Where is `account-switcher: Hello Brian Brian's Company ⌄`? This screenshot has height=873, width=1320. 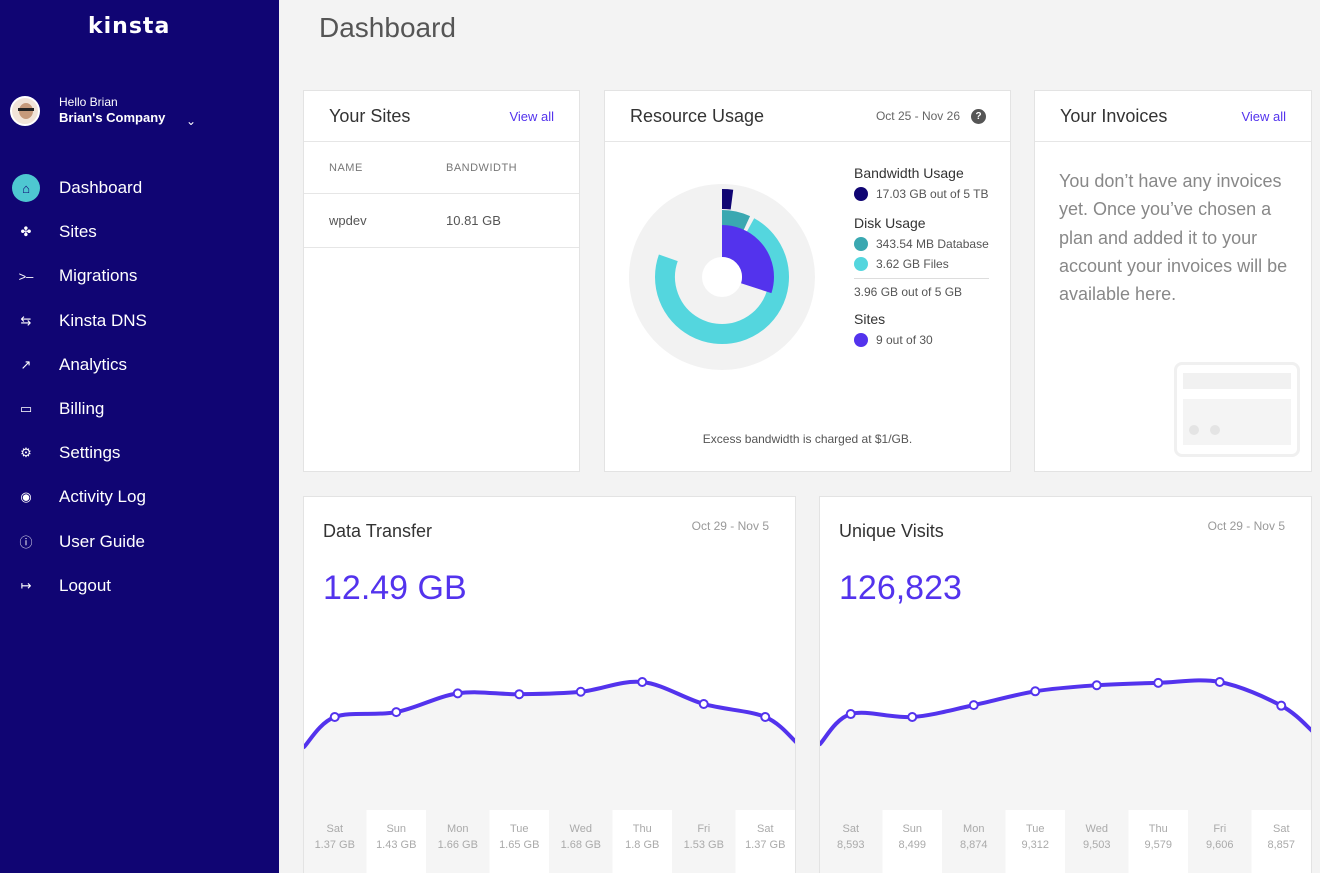
account-switcher: Hello Brian Brian's Company ⌄ is located at coordinates (103, 111).